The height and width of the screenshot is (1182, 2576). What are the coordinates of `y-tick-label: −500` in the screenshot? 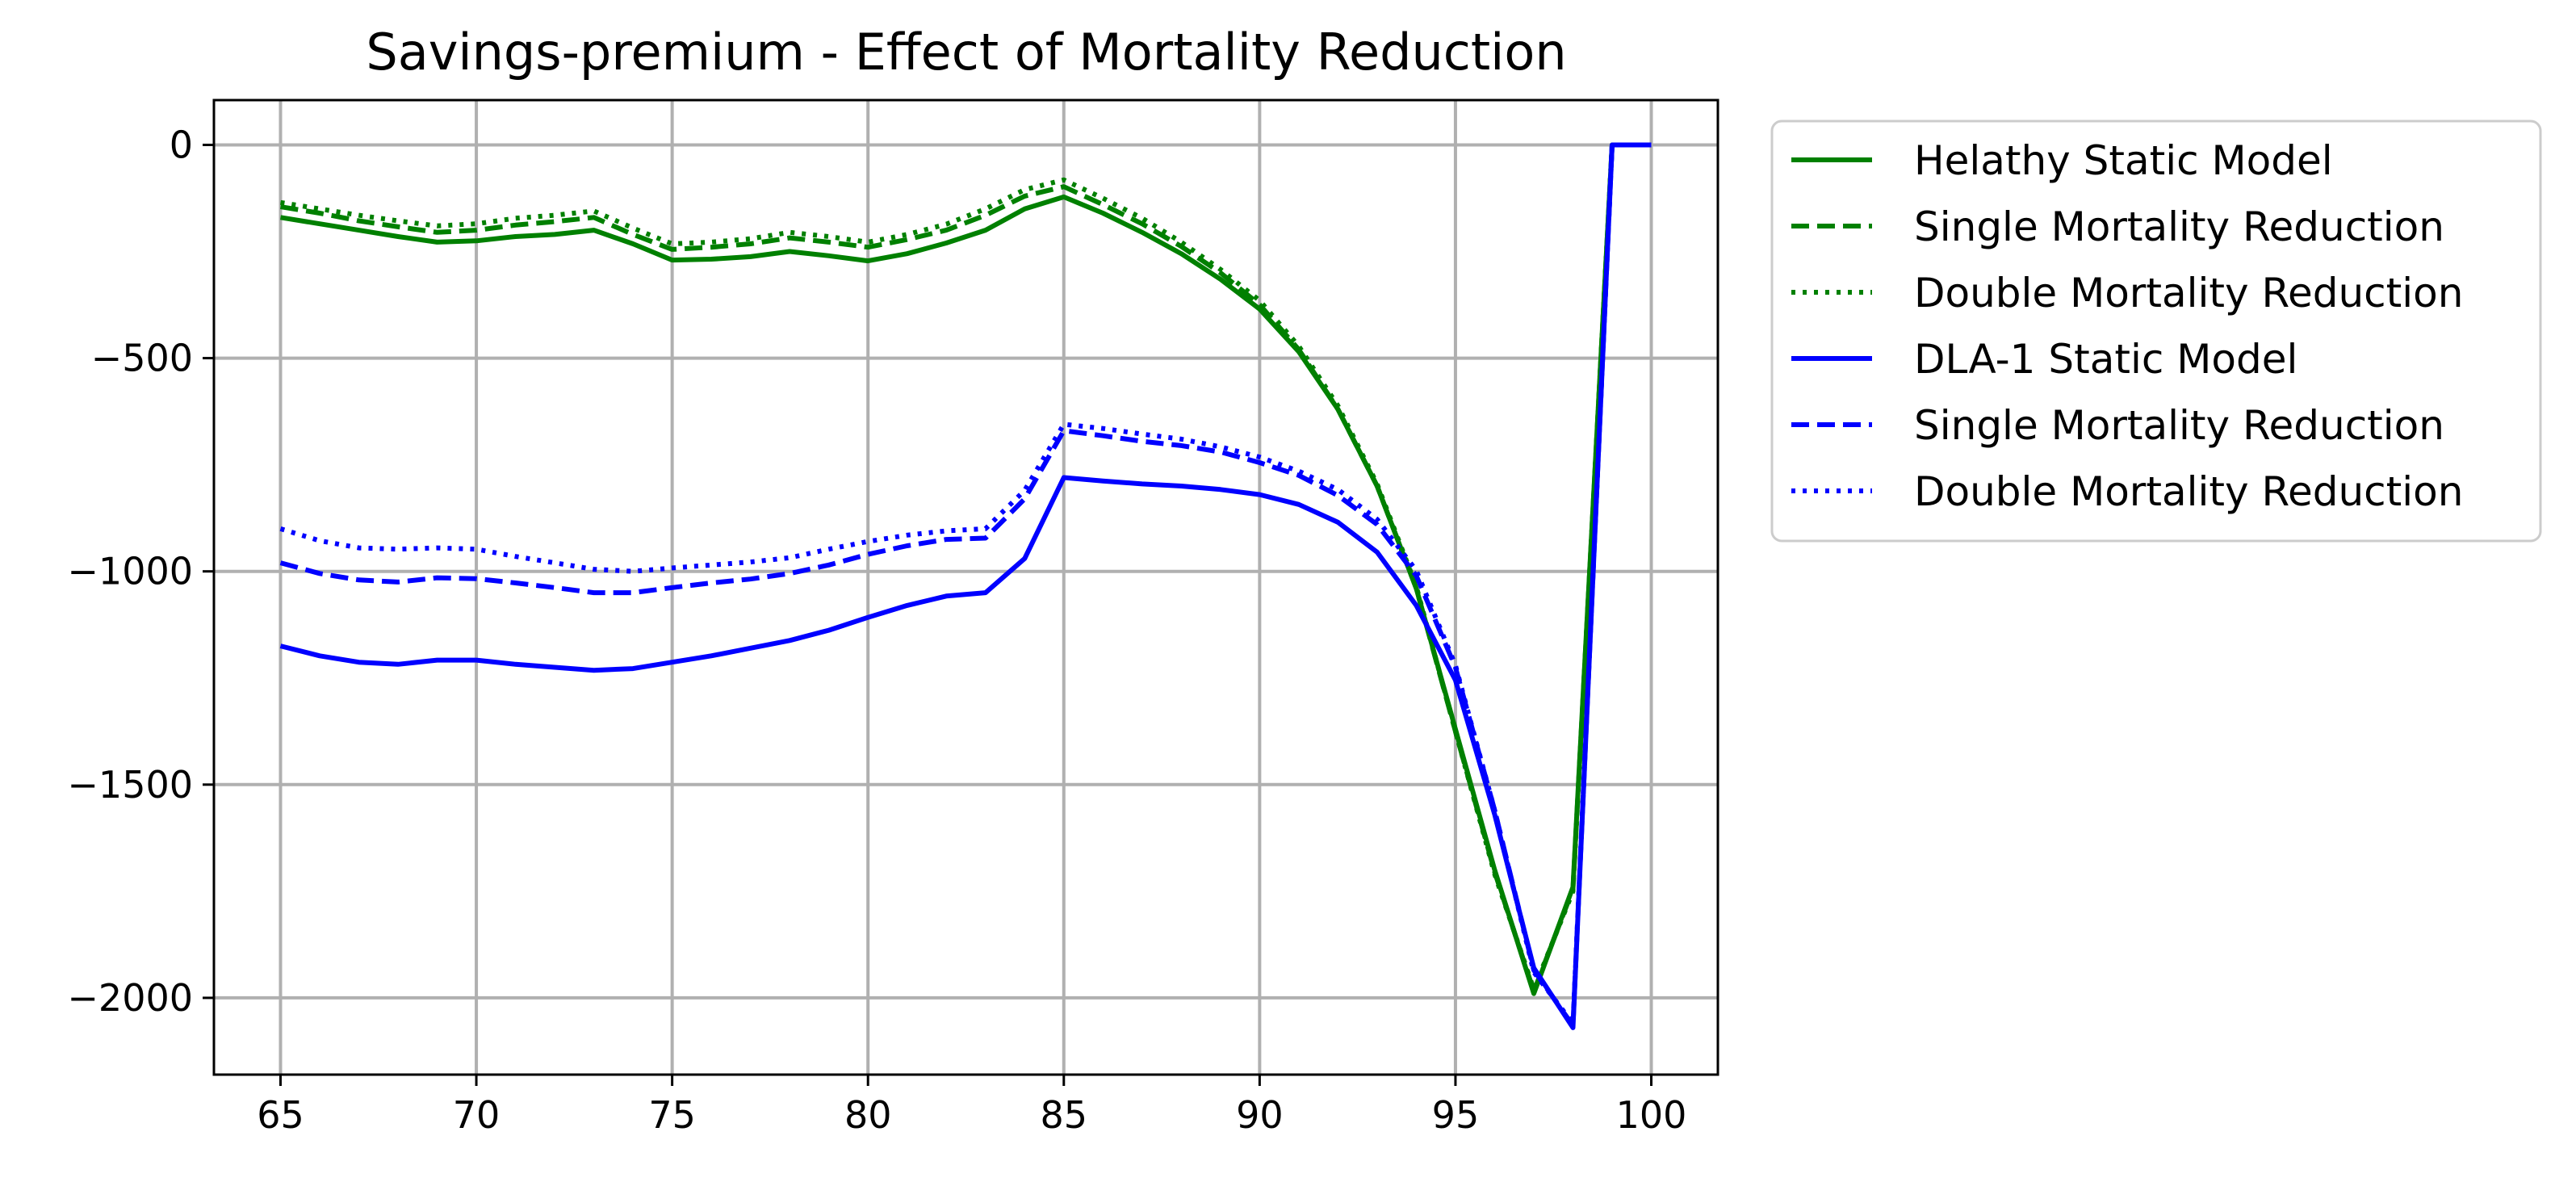 It's located at (142, 358).